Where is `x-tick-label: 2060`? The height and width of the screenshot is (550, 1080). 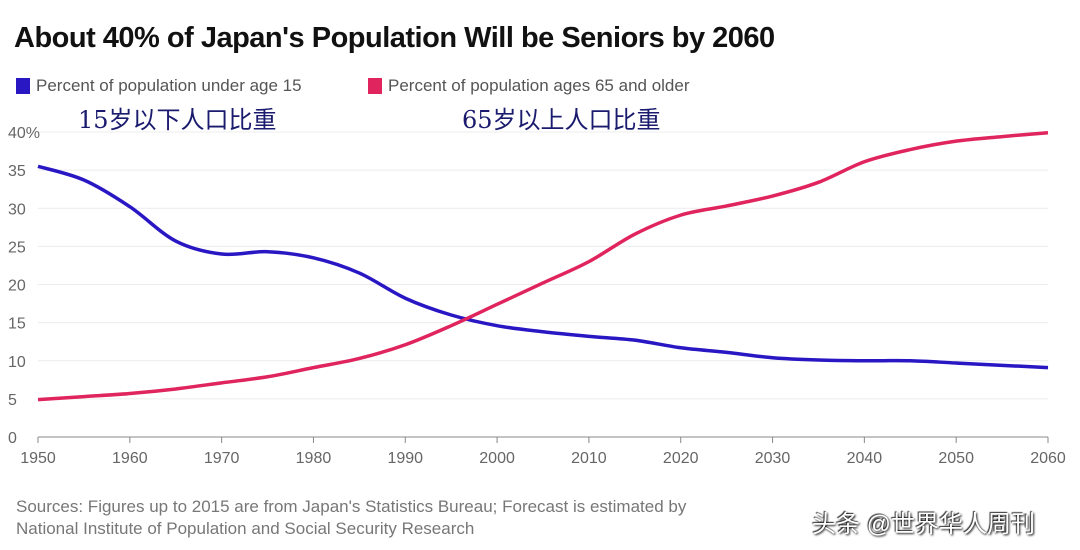
x-tick-label: 2060 is located at coordinates (1048, 458).